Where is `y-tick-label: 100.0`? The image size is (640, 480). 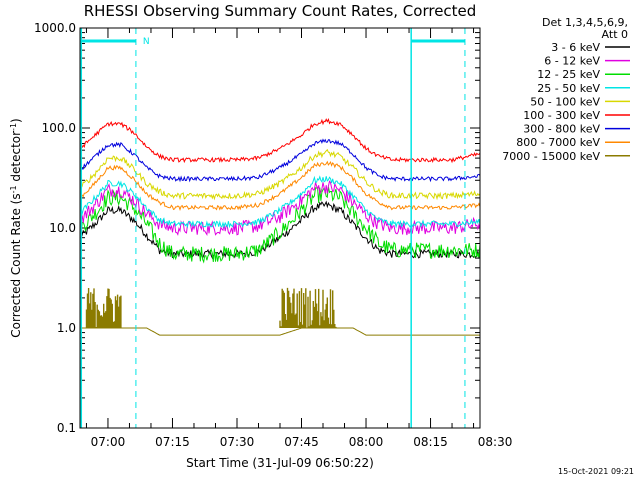
y-tick-label: 100.0 is located at coordinates (59, 128).